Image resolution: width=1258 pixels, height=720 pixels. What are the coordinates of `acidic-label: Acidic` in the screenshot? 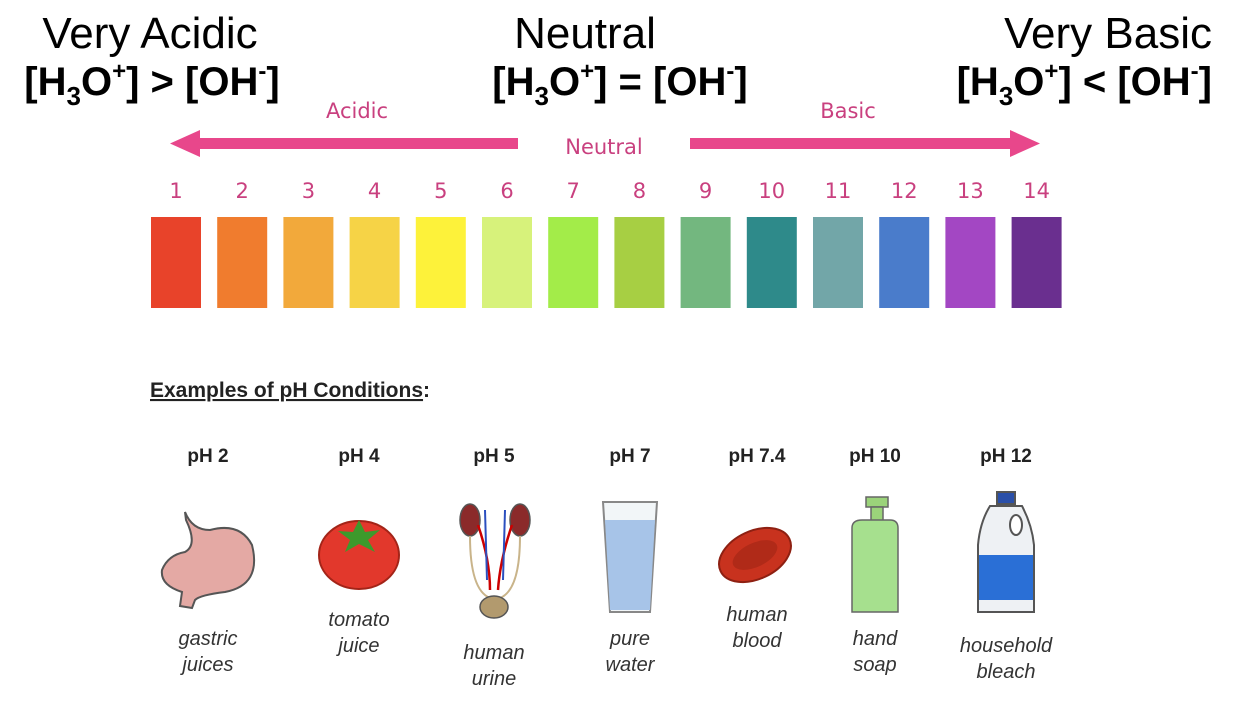 It's located at (357, 111).